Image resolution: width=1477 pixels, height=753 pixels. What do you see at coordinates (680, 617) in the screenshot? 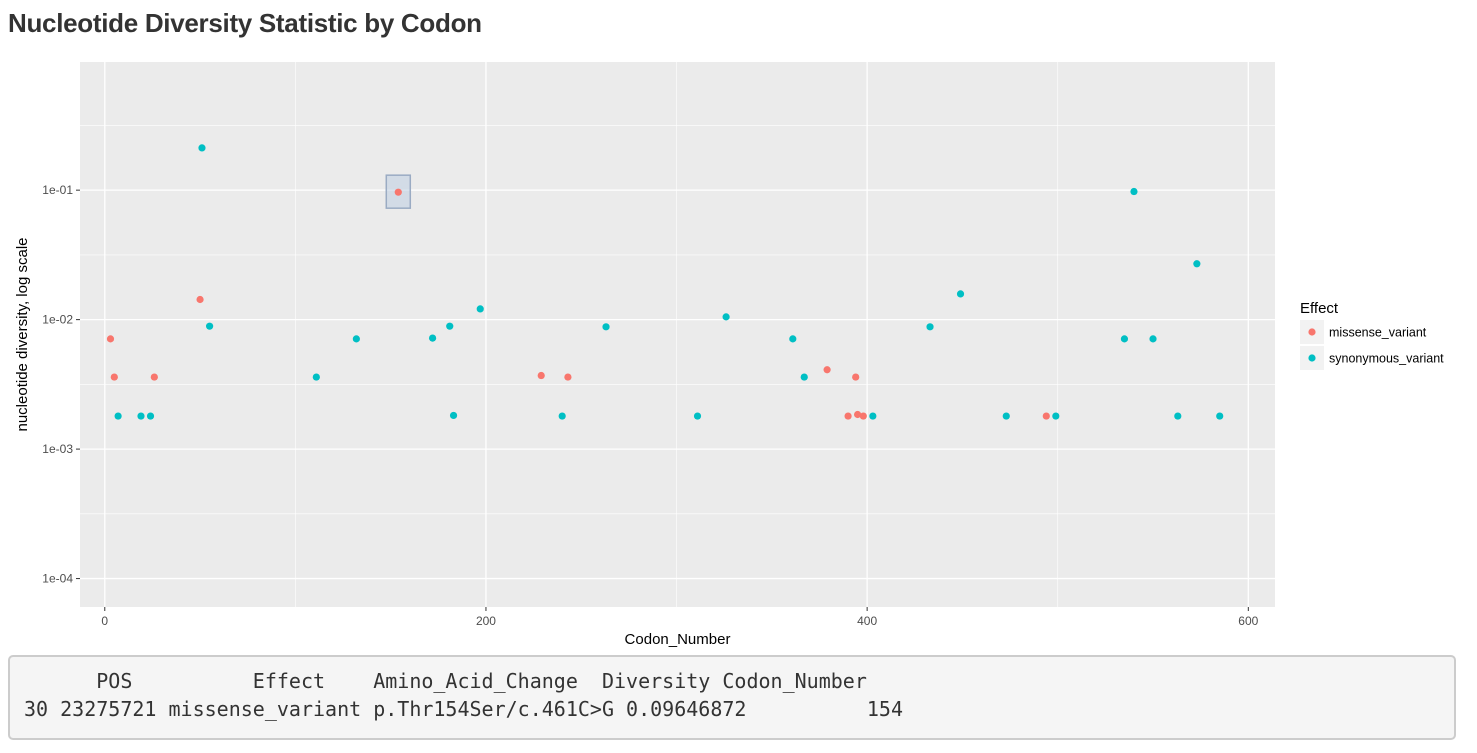
I see `x-axis: 0 200 400 600` at bounding box center [680, 617].